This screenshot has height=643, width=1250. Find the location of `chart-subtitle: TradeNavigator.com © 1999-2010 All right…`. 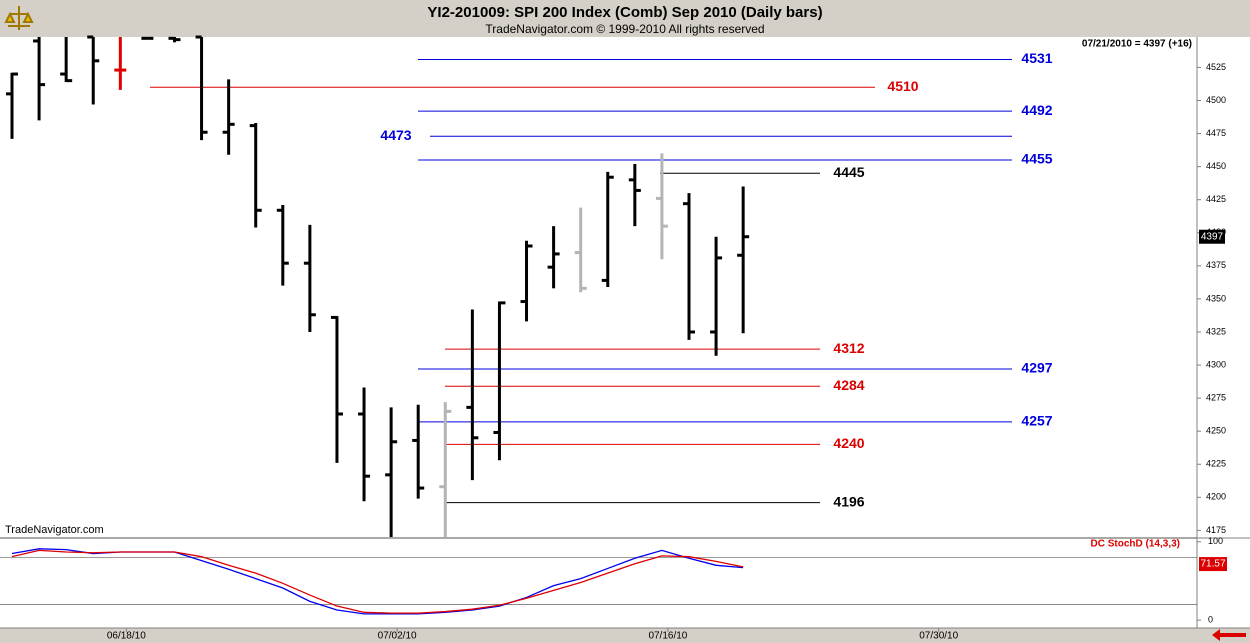

chart-subtitle: TradeNavigator.com © 1999-2010 All right… is located at coordinates (624, 29).